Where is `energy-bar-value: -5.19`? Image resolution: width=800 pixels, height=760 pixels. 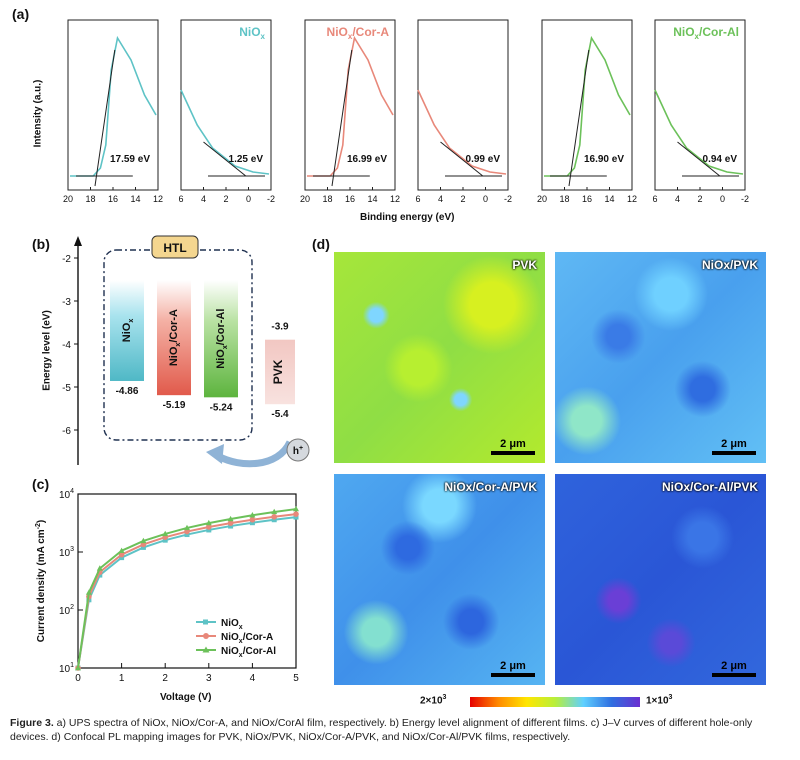
energy-bar-value: -5.19 is located at coordinates (174, 405).